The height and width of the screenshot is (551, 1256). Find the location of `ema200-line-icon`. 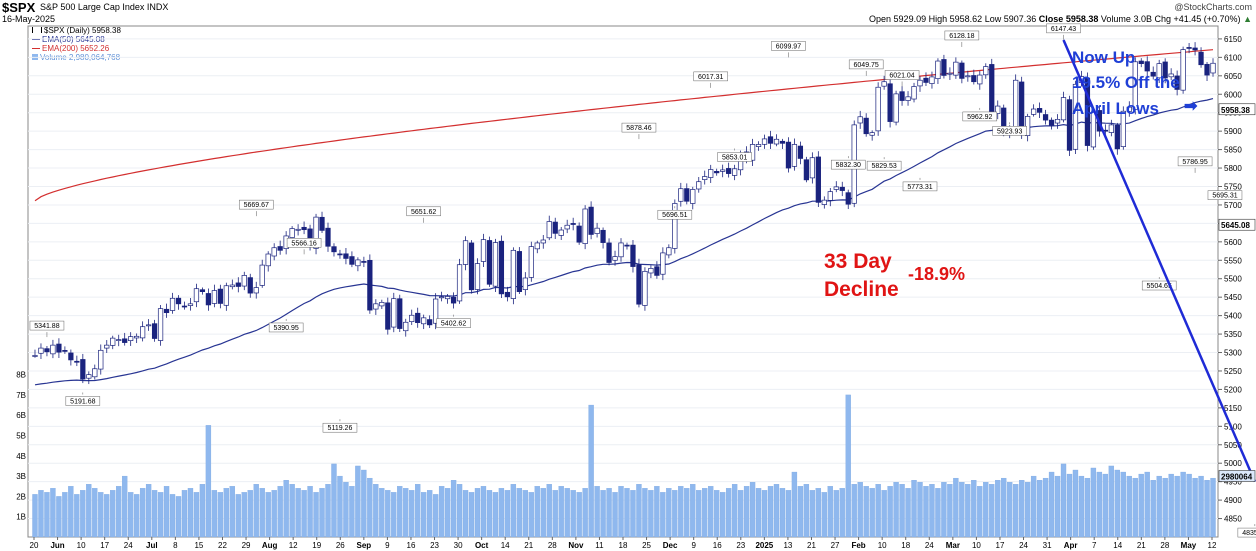

ema200-line-icon is located at coordinates (36, 49).